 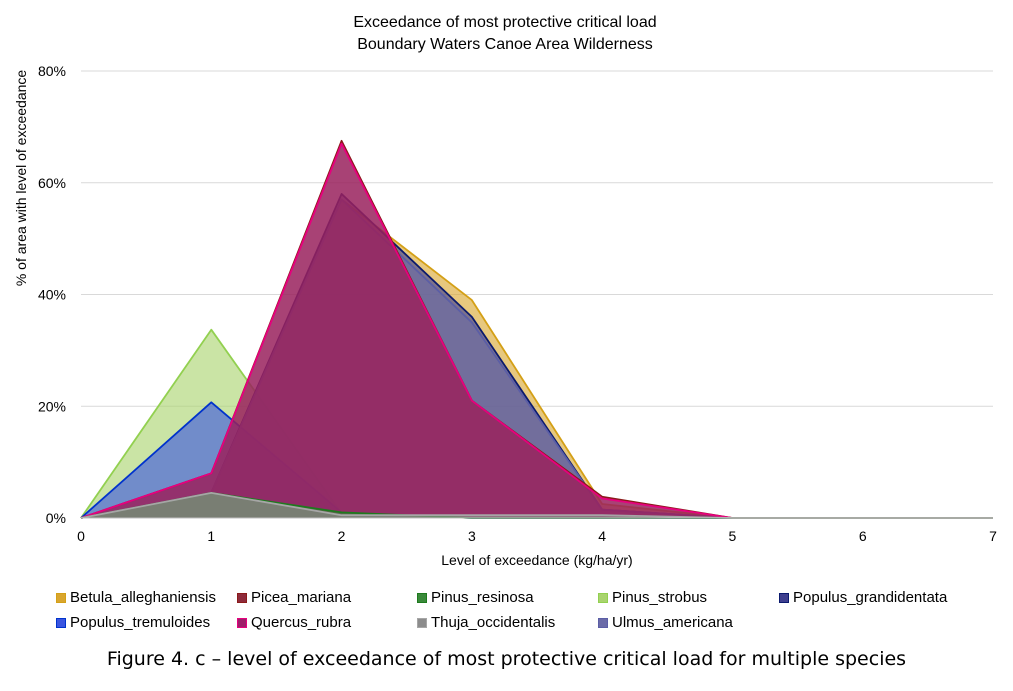 What do you see at coordinates (537, 505) in the screenshot?
I see `area-Thuja_occidentalis` at bounding box center [537, 505].